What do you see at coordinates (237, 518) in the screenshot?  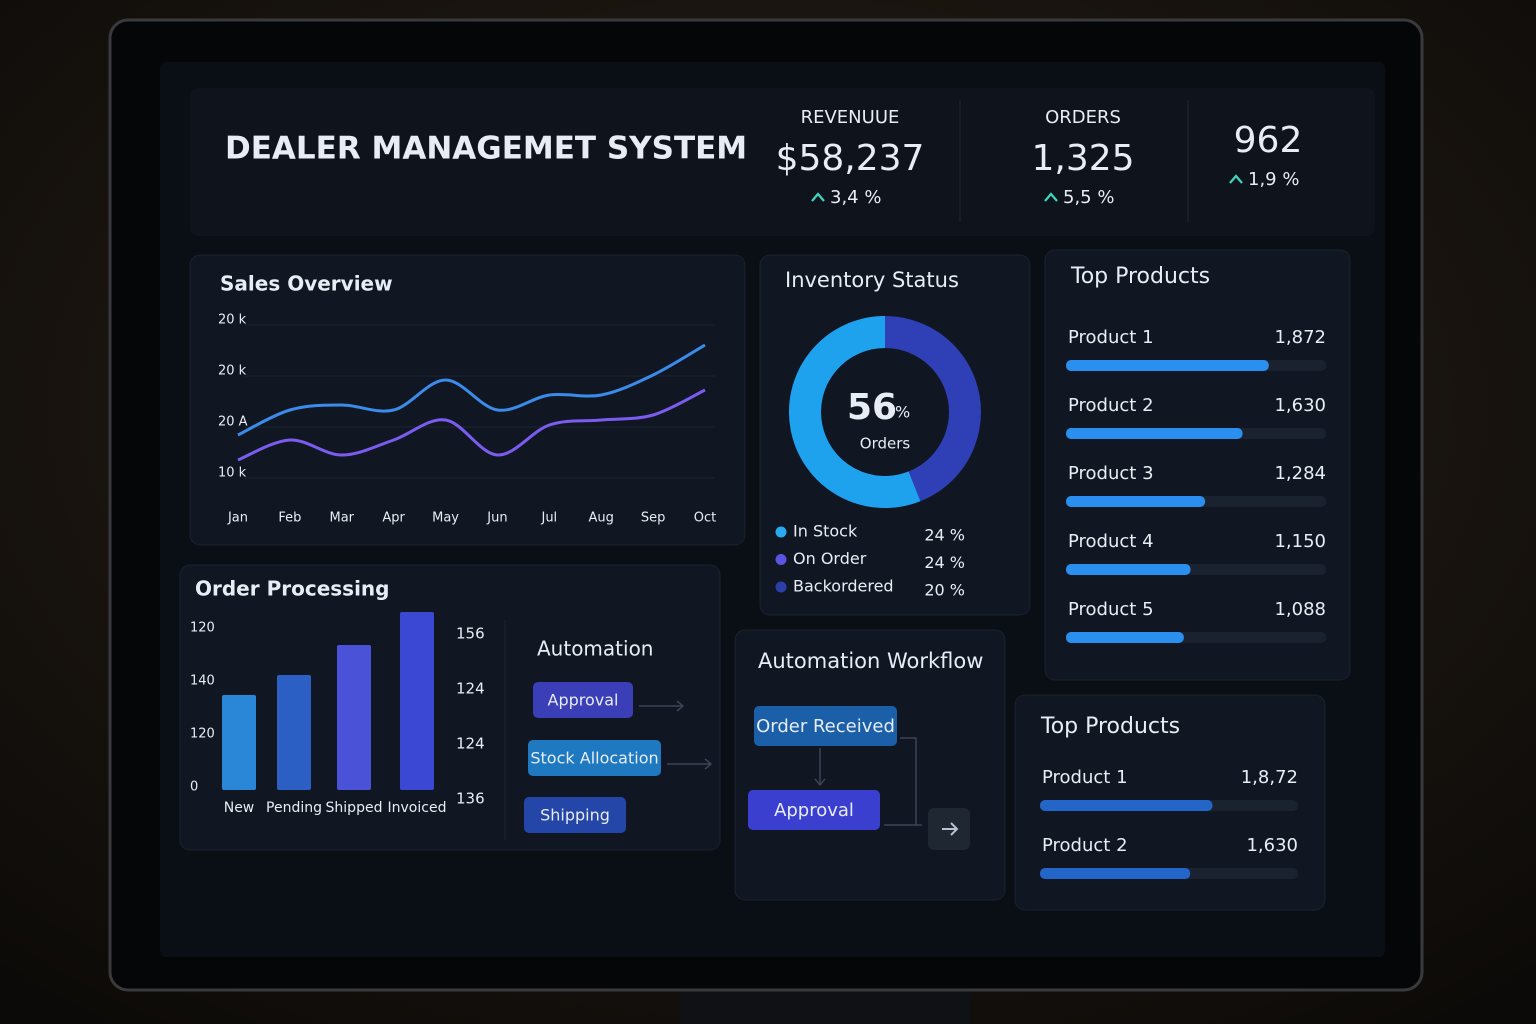 I see `x-label: Jan` at bounding box center [237, 518].